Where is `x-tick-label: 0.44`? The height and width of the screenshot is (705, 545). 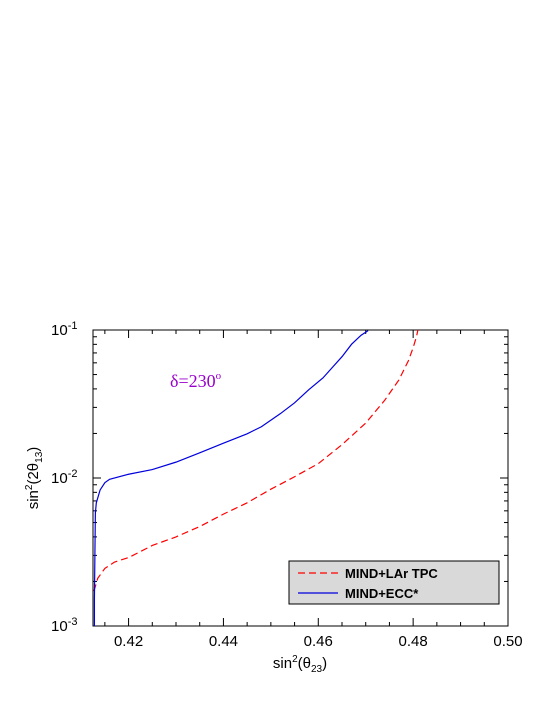 x-tick-label: 0.44 is located at coordinates (223, 641).